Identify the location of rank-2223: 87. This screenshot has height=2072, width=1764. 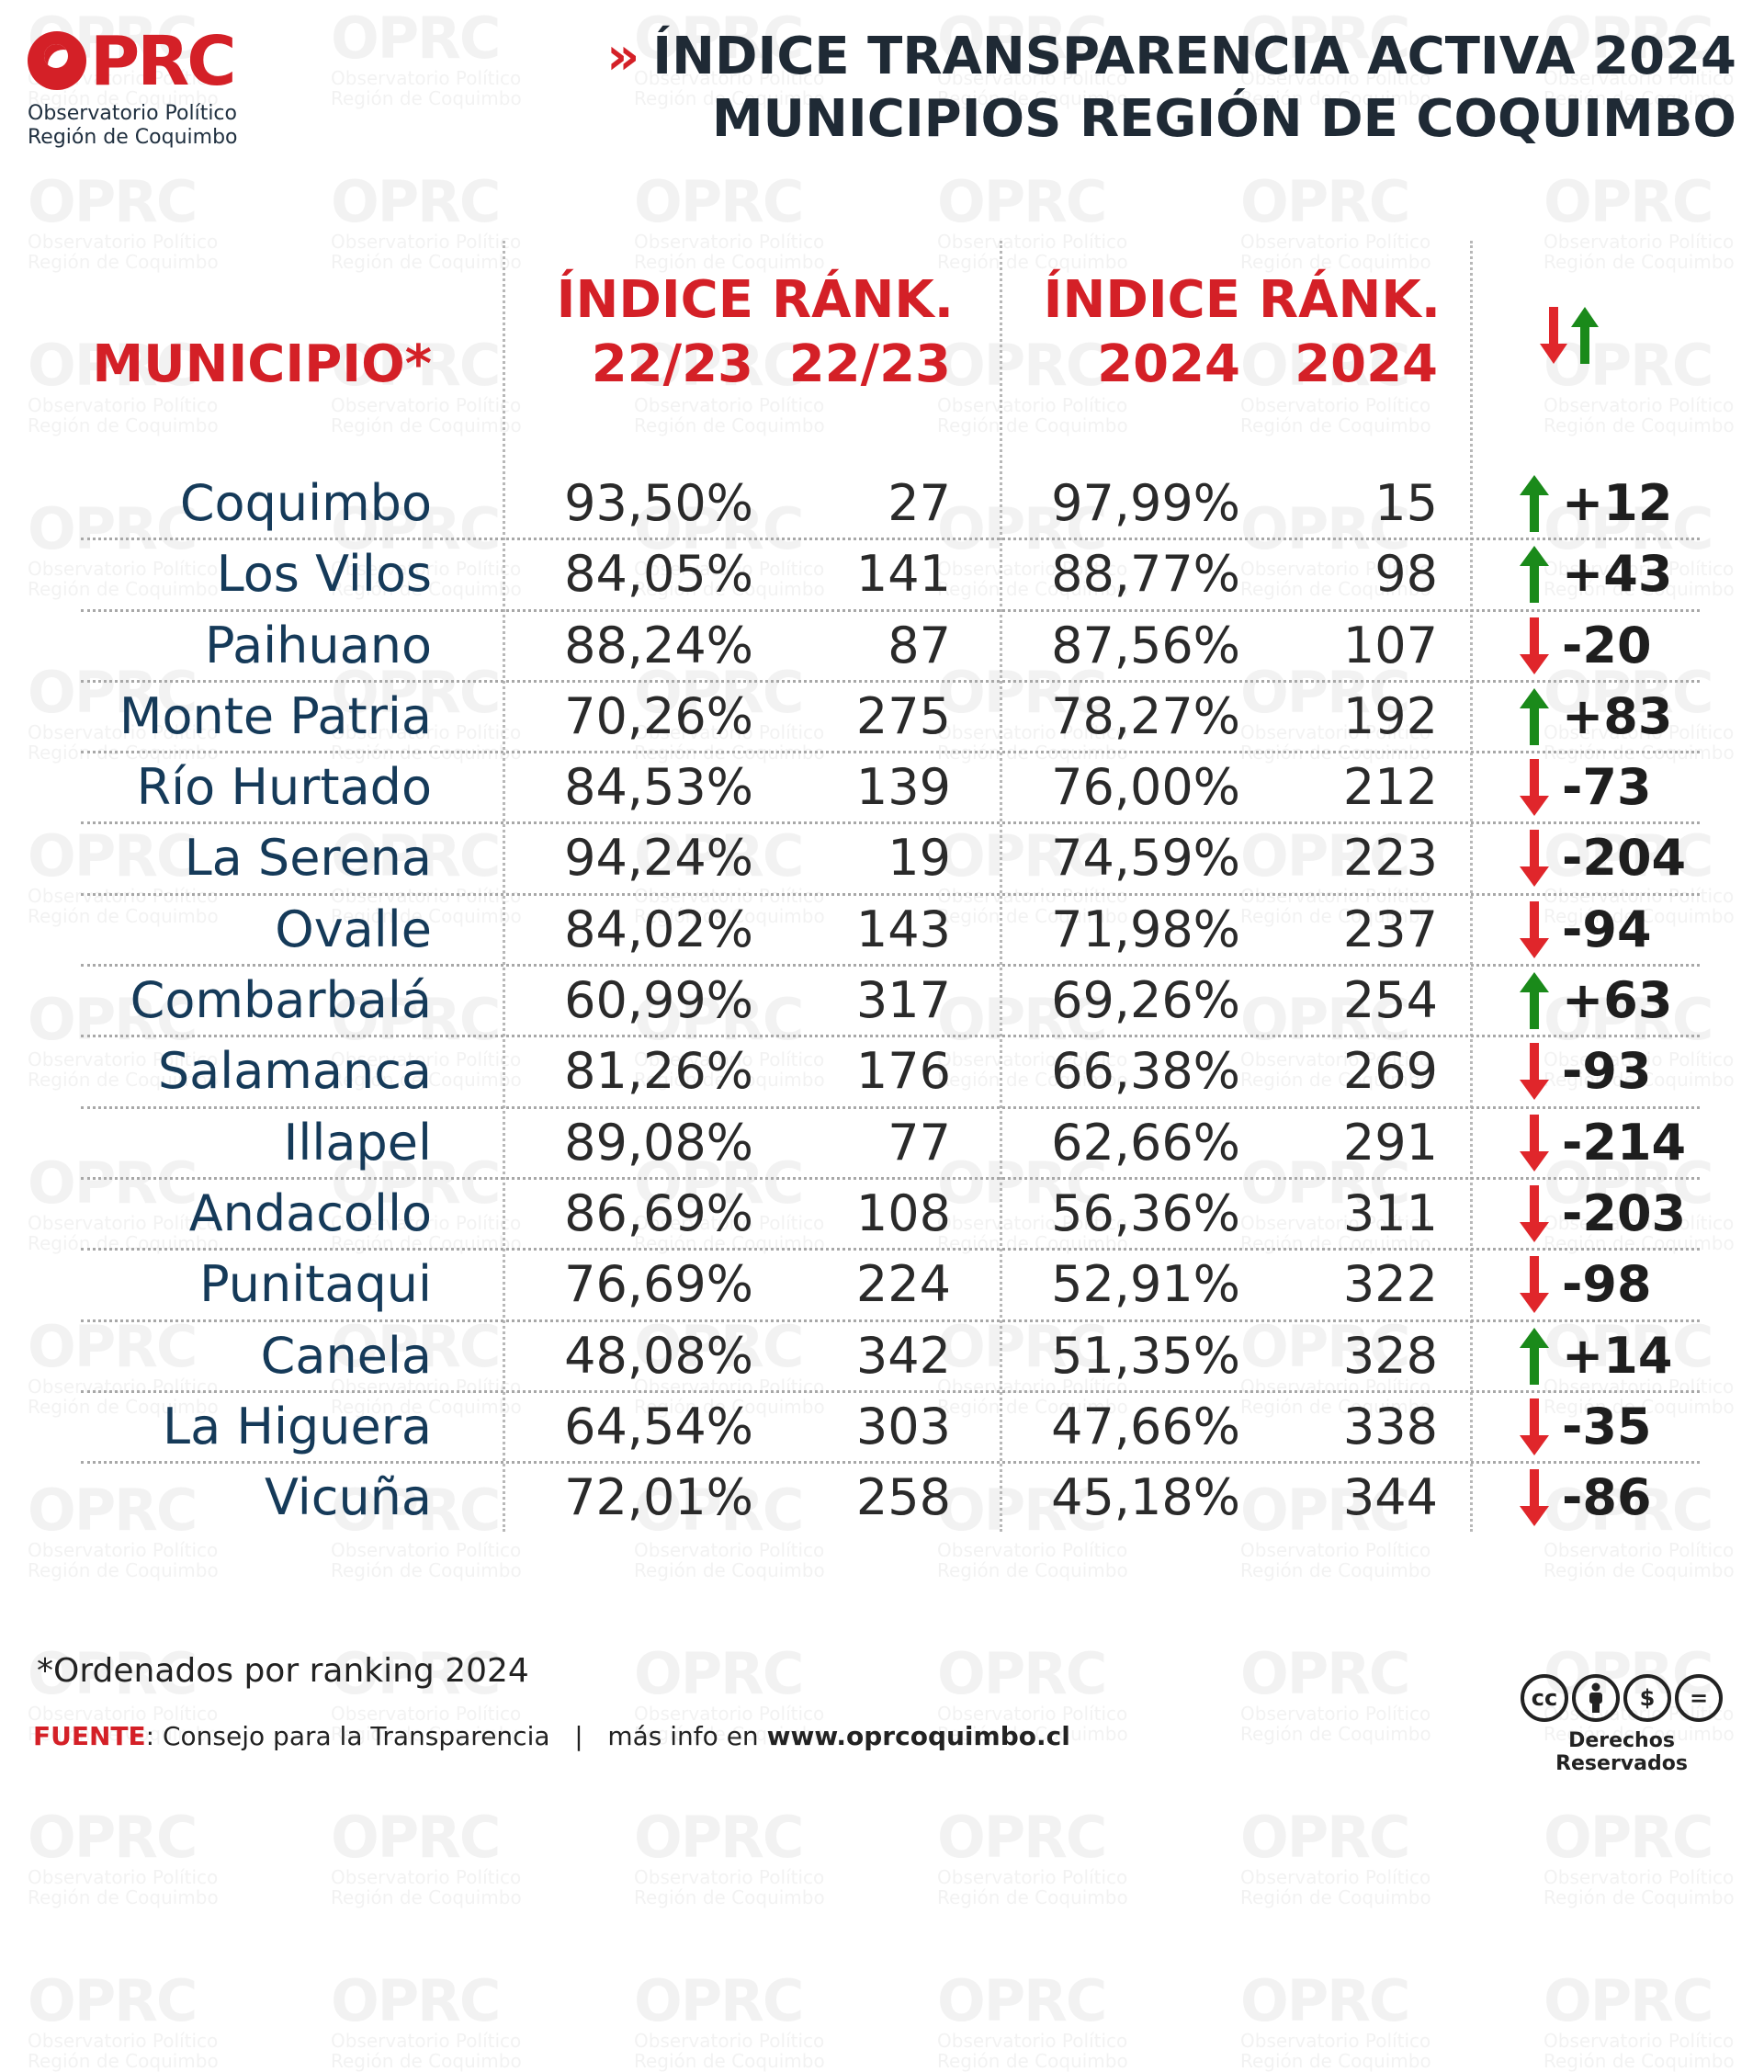
(919, 645).